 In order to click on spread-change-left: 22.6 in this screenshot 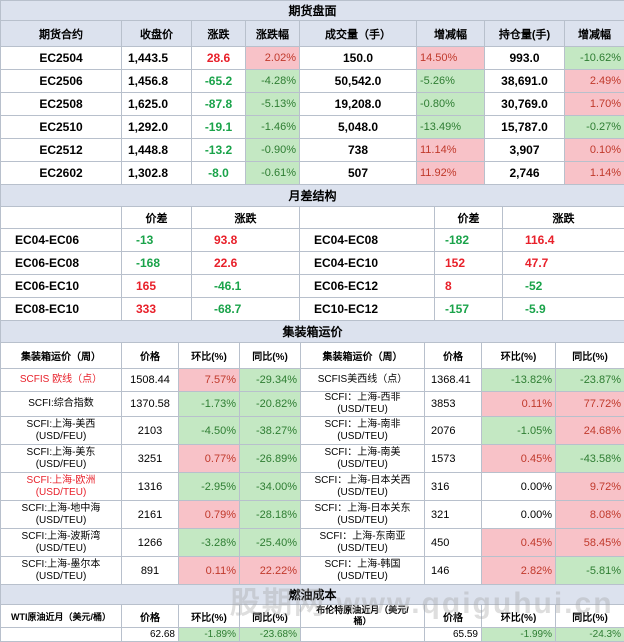, I will do `click(246, 263)`.